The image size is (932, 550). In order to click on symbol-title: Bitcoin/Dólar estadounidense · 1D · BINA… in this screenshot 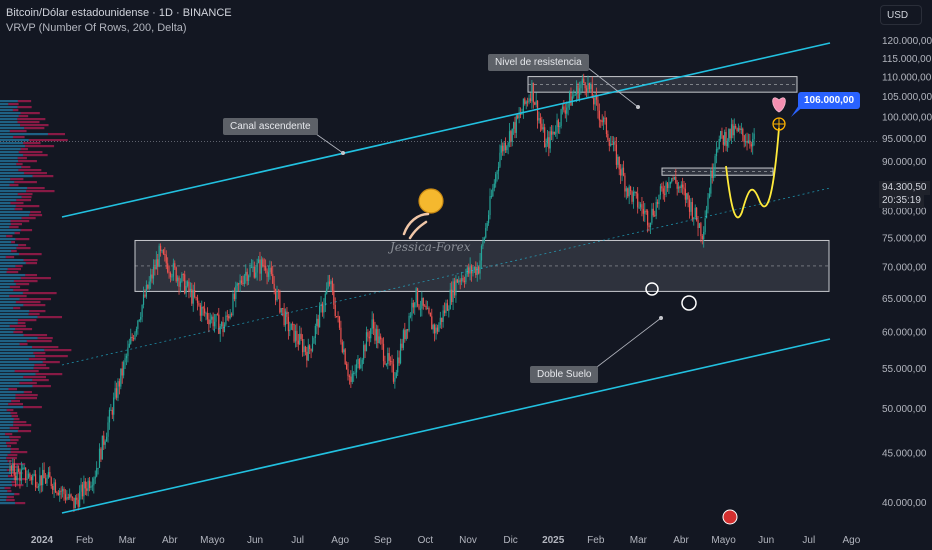, I will do `click(119, 13)`.